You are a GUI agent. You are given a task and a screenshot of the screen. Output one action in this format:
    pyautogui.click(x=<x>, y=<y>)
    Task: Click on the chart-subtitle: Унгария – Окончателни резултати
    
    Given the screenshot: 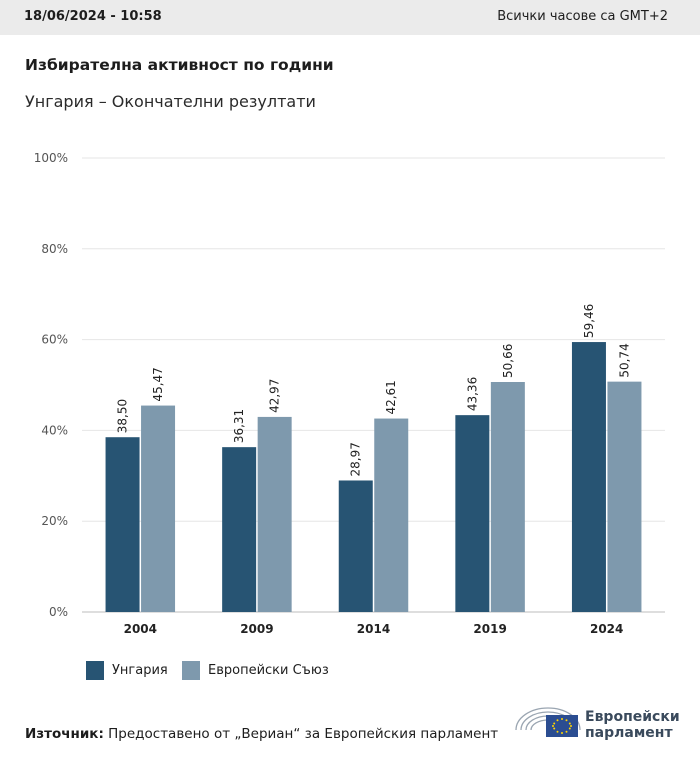 What is the action you would take?
    pyautogui.click(x=170, y=101)
    